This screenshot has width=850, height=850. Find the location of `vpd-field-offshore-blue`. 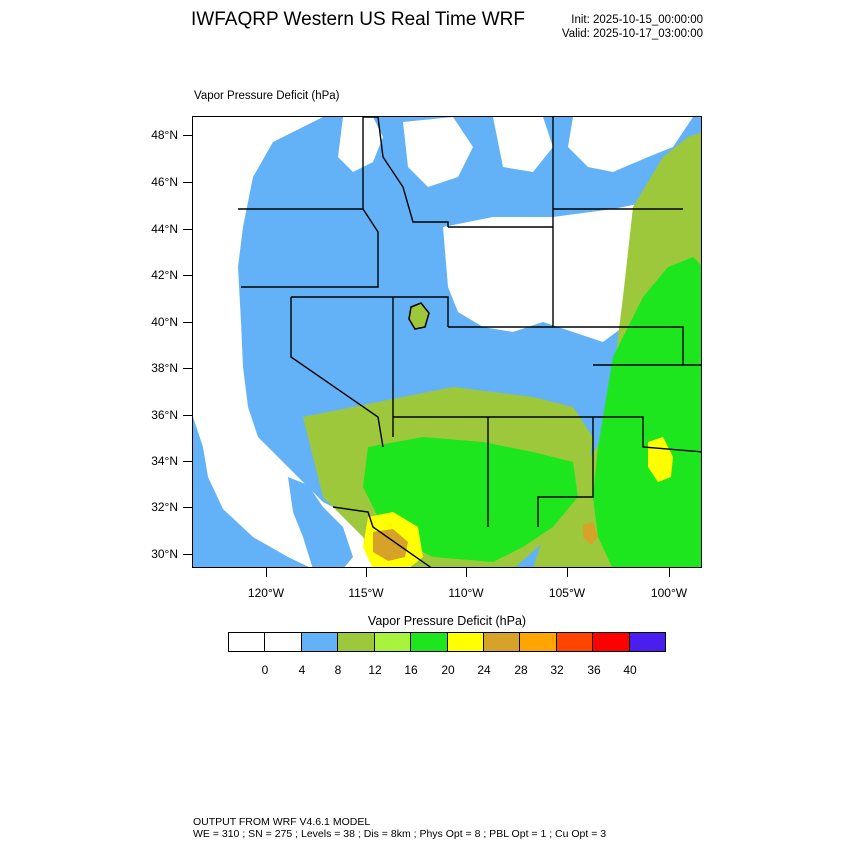

vpd-field-offshore-blue is located at coordinates (251, 492).